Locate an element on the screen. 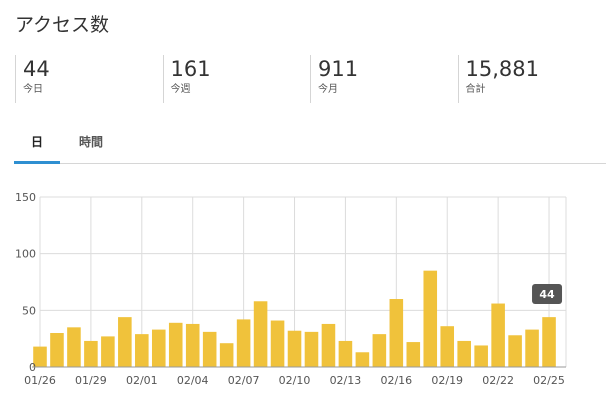  tab-hour: 時間 is located at coordinates (90, 142).